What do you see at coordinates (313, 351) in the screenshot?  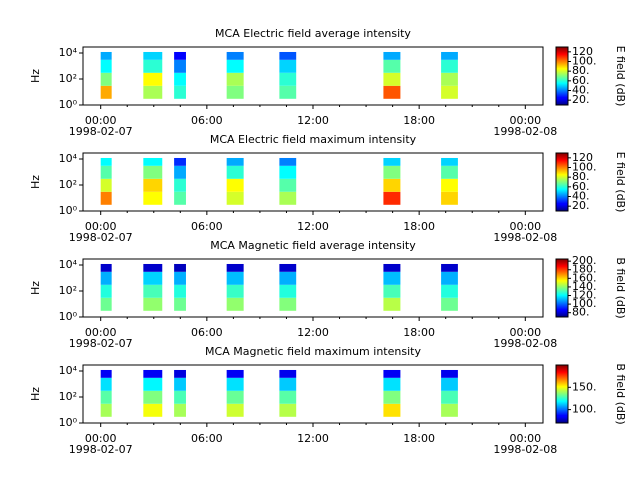 I see `panel-title: MCA Magnetic field maximum intensity` at bounding box center [313, 351].